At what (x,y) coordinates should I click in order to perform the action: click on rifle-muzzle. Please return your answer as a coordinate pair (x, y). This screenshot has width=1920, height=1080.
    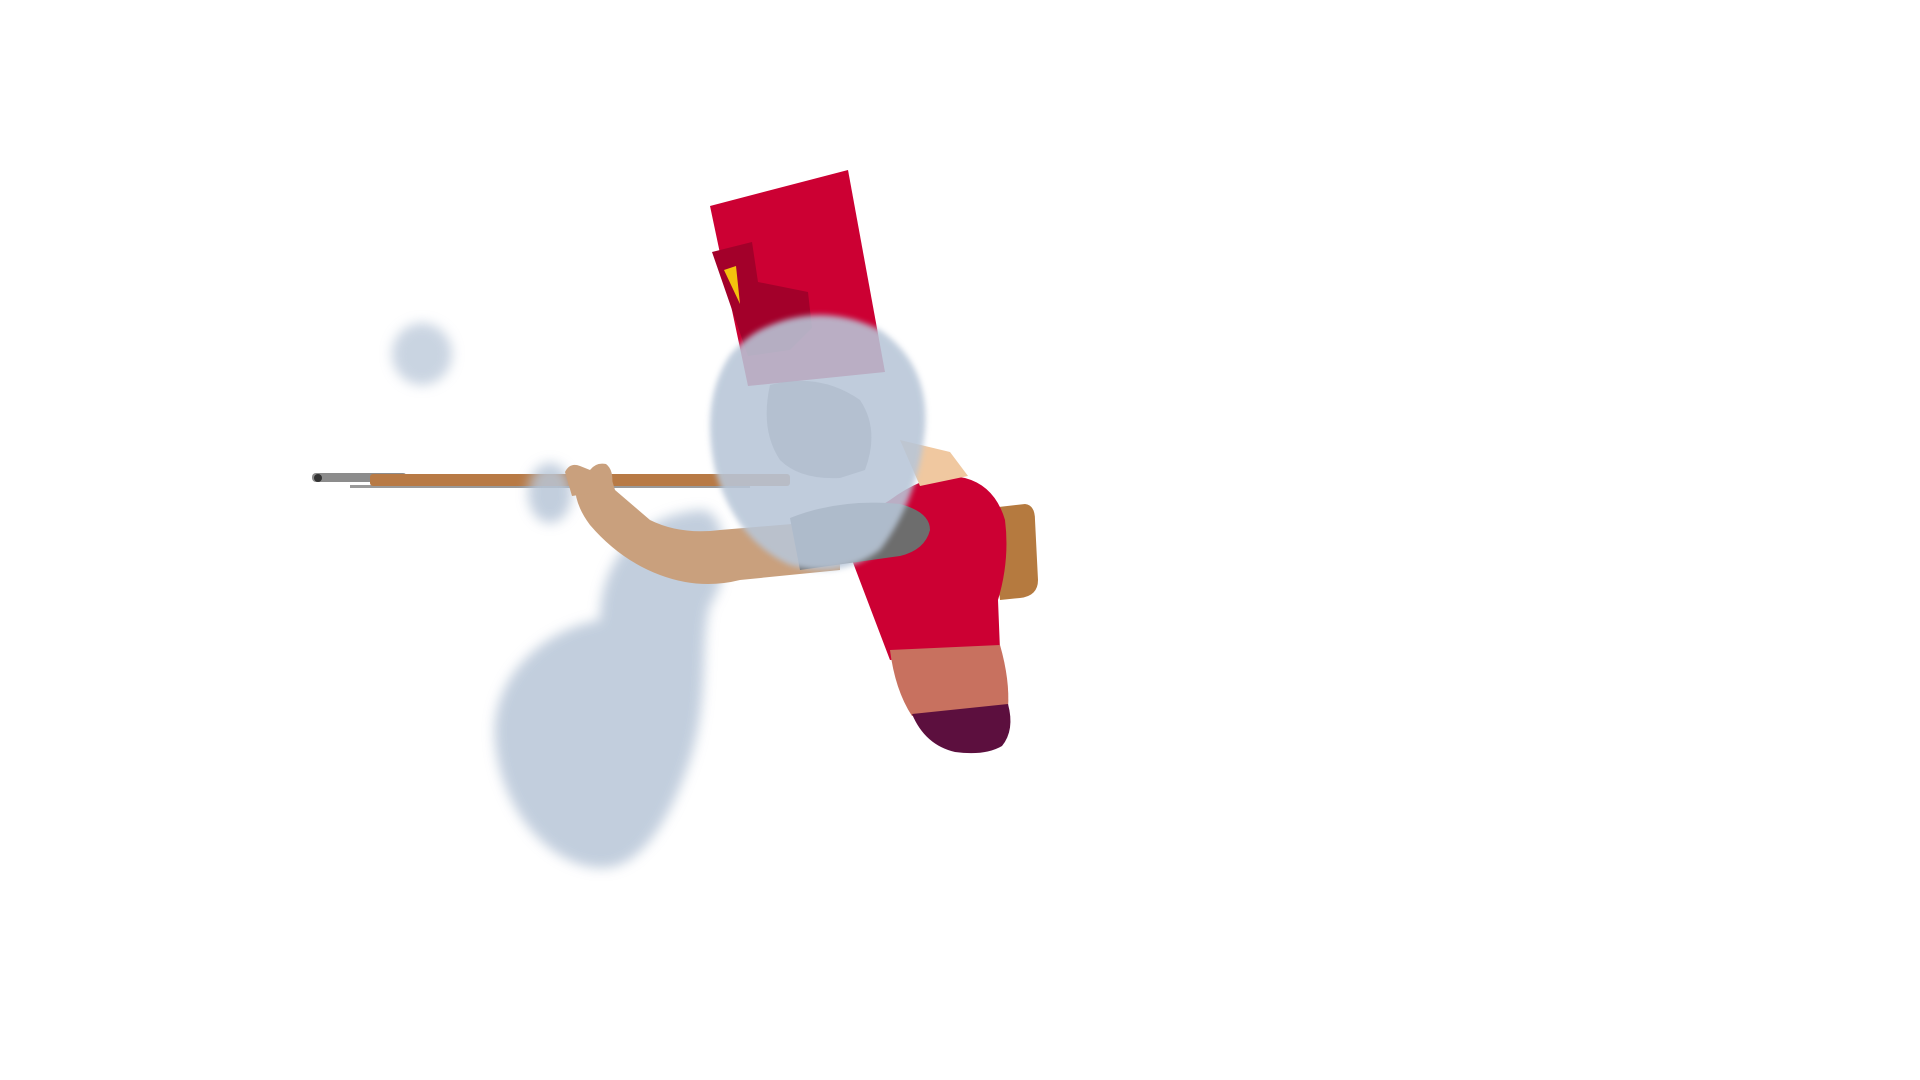
    Looking at the image, I should click on (318, 478).